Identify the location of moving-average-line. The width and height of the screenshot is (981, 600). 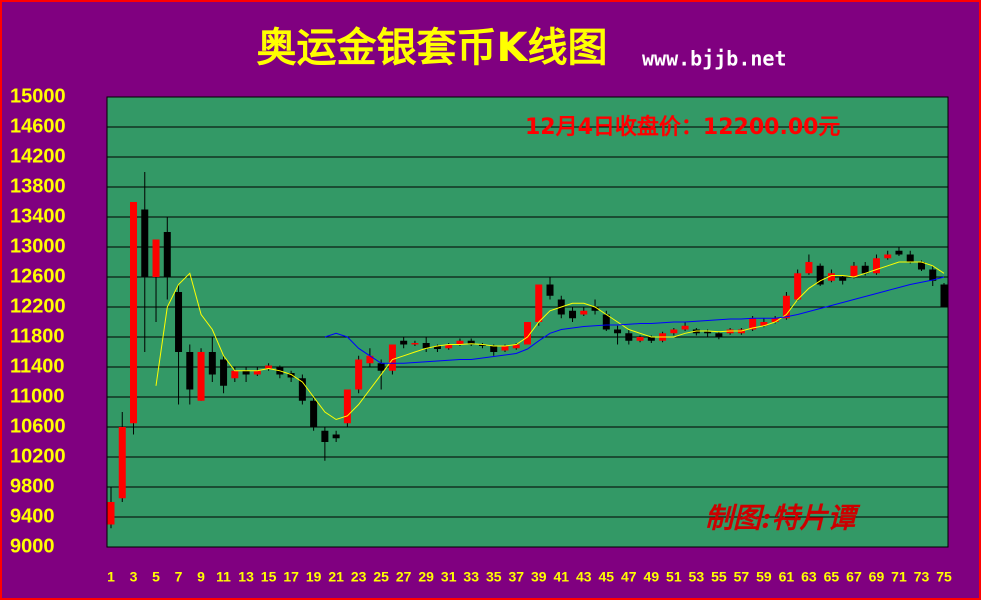
(634, 320).